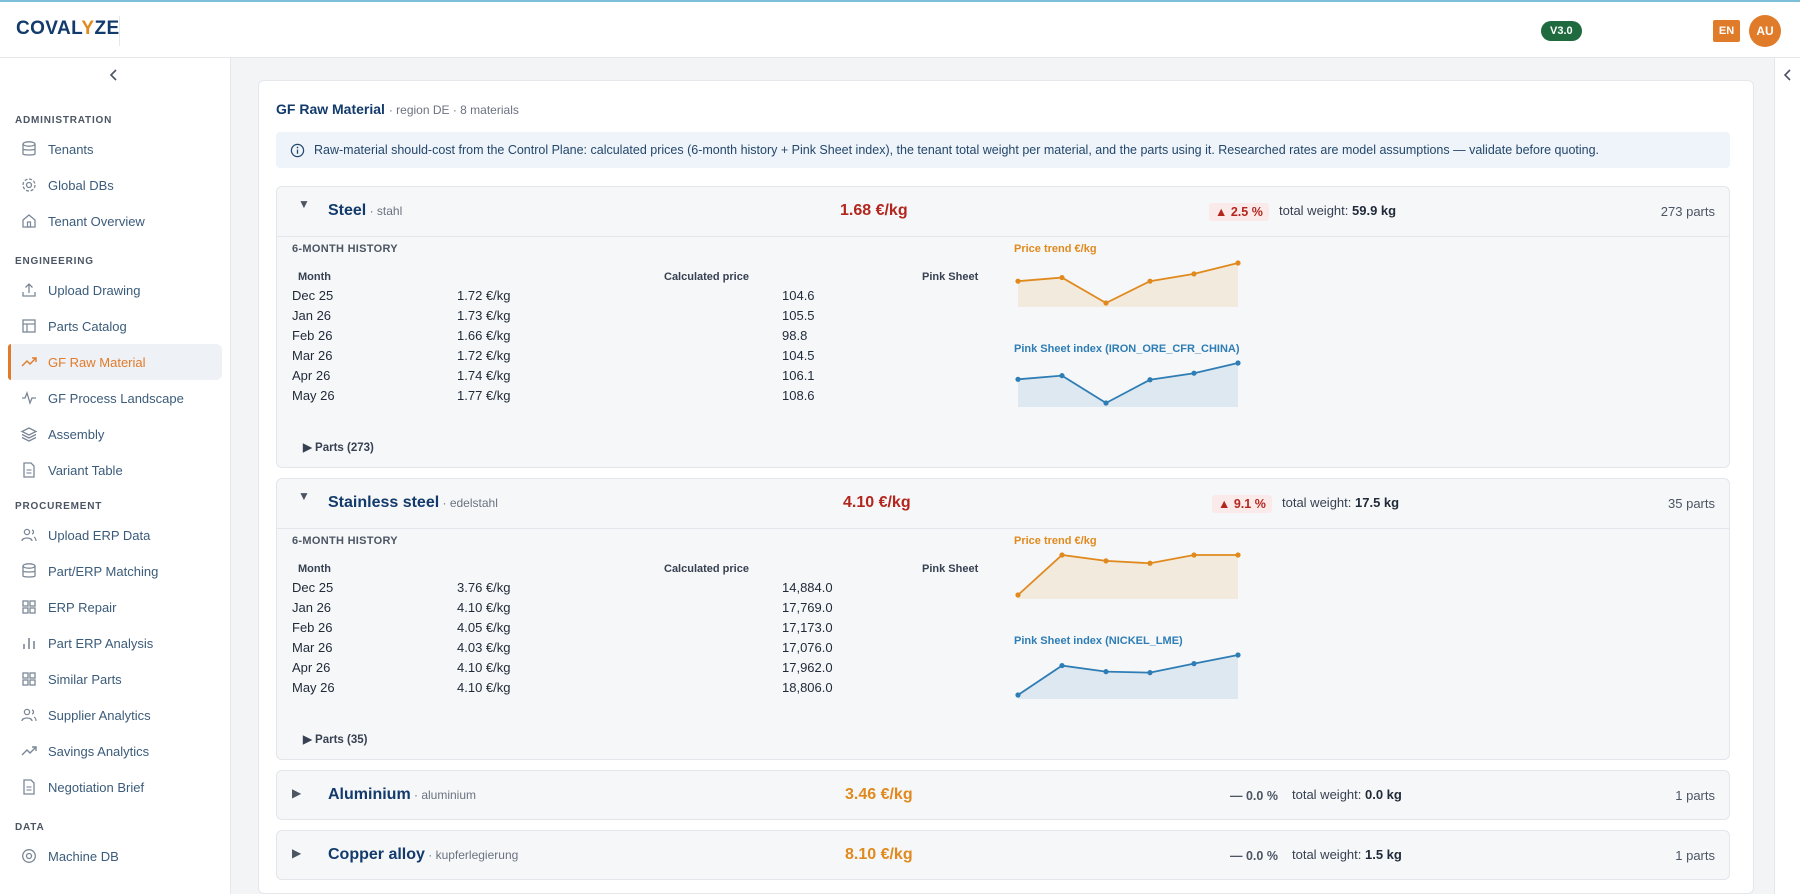 This screenshot has width=1800, height=894. I want to click on material-local-name: · edelstahl, so click(468, 503).